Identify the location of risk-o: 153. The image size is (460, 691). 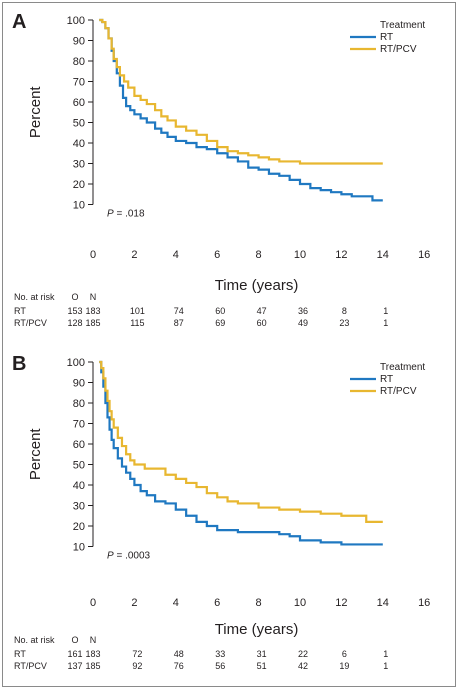
(74, 311).